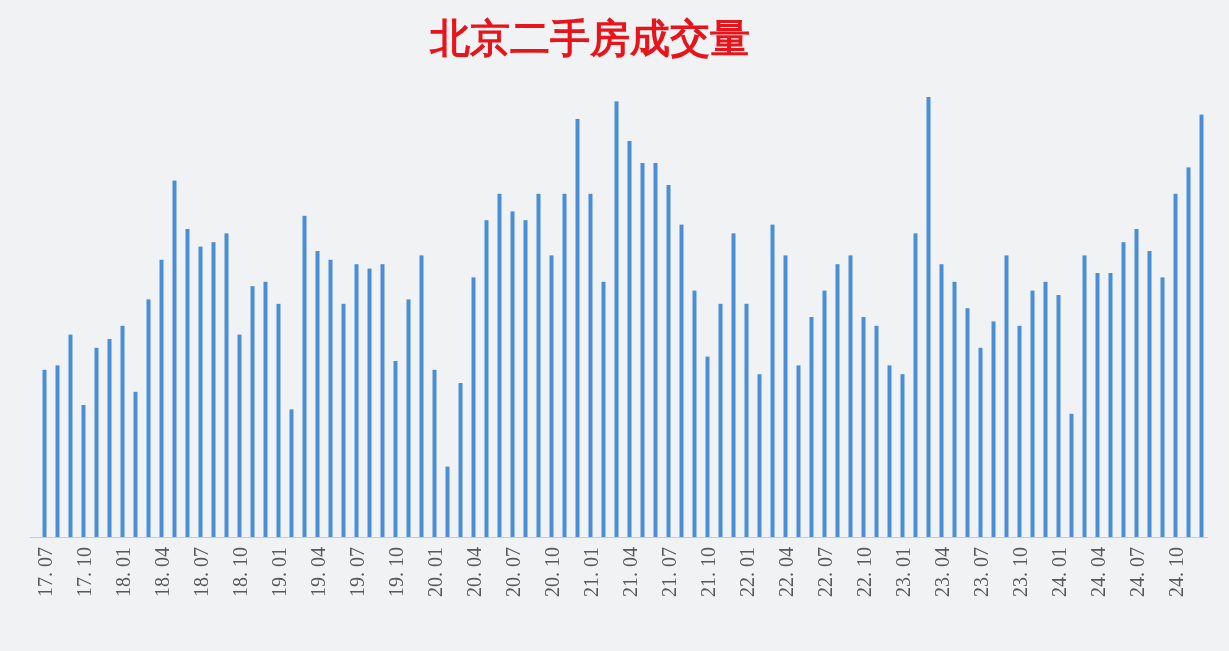 This screenshot has height=651, width=1229. Describe the element at coordinates (512, 572) in the screenshot. I see `x-tick-label: 20. 07` at that location.